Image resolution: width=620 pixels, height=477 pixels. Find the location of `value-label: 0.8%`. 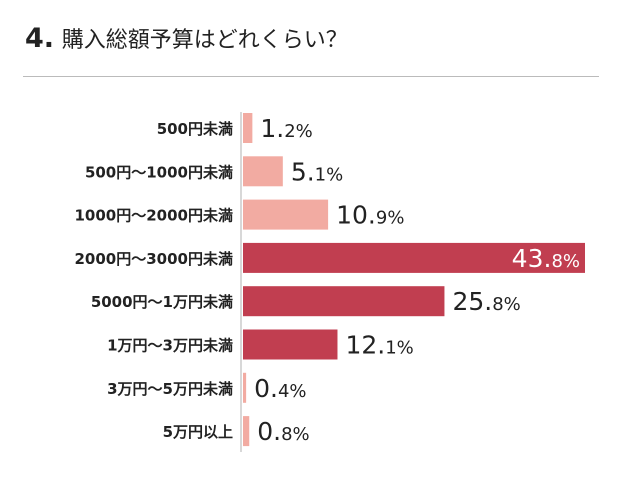

value-label: 0.8% is located at coordinates (283, 431).